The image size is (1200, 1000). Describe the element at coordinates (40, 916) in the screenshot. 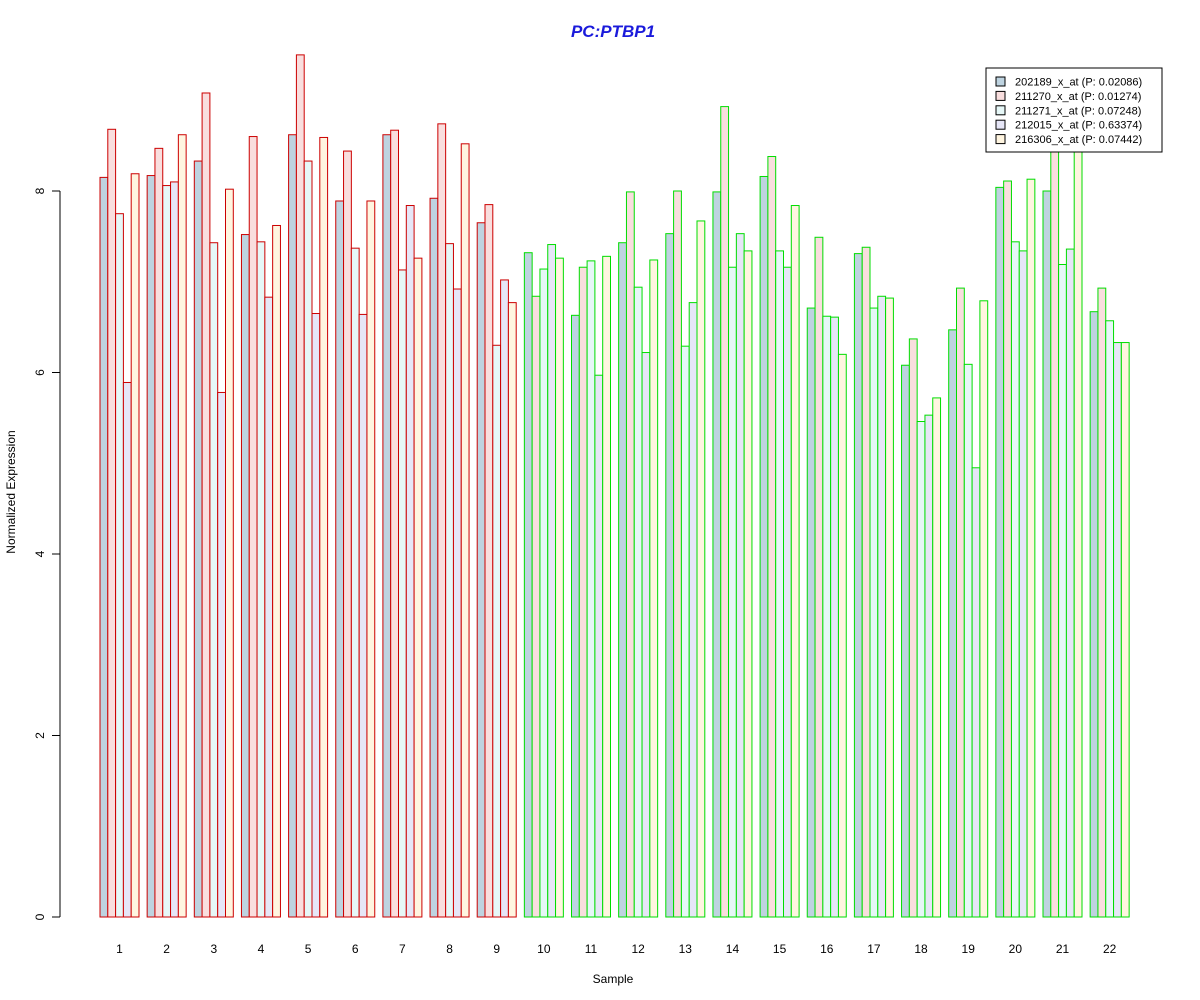

I see `y-tick-label: 0` at that location.